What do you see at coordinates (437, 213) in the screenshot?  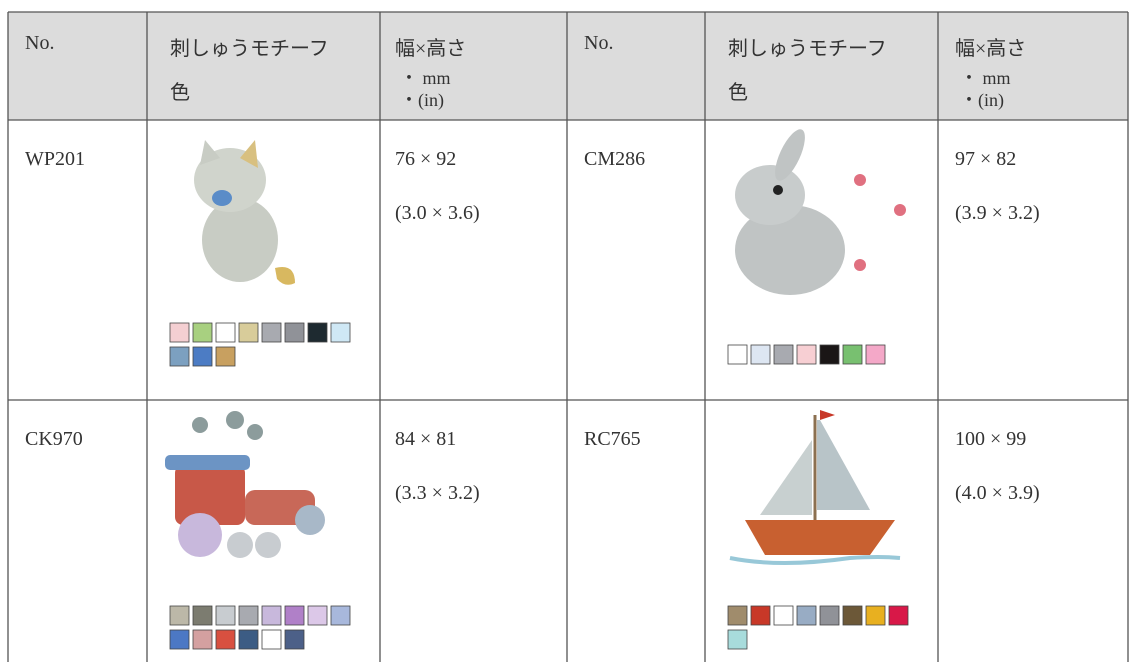 I see `size-in: (3.0 × 3.6)` at bounding box center [437, 213].